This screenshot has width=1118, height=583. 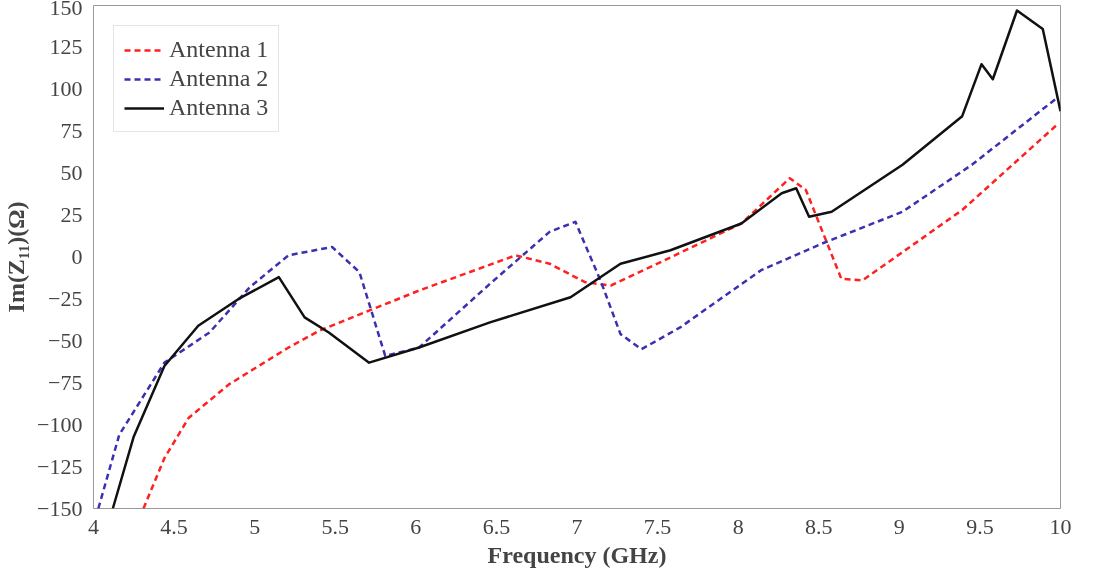 I want to click on y-tick-label: 100, so click(x=66, y=89).